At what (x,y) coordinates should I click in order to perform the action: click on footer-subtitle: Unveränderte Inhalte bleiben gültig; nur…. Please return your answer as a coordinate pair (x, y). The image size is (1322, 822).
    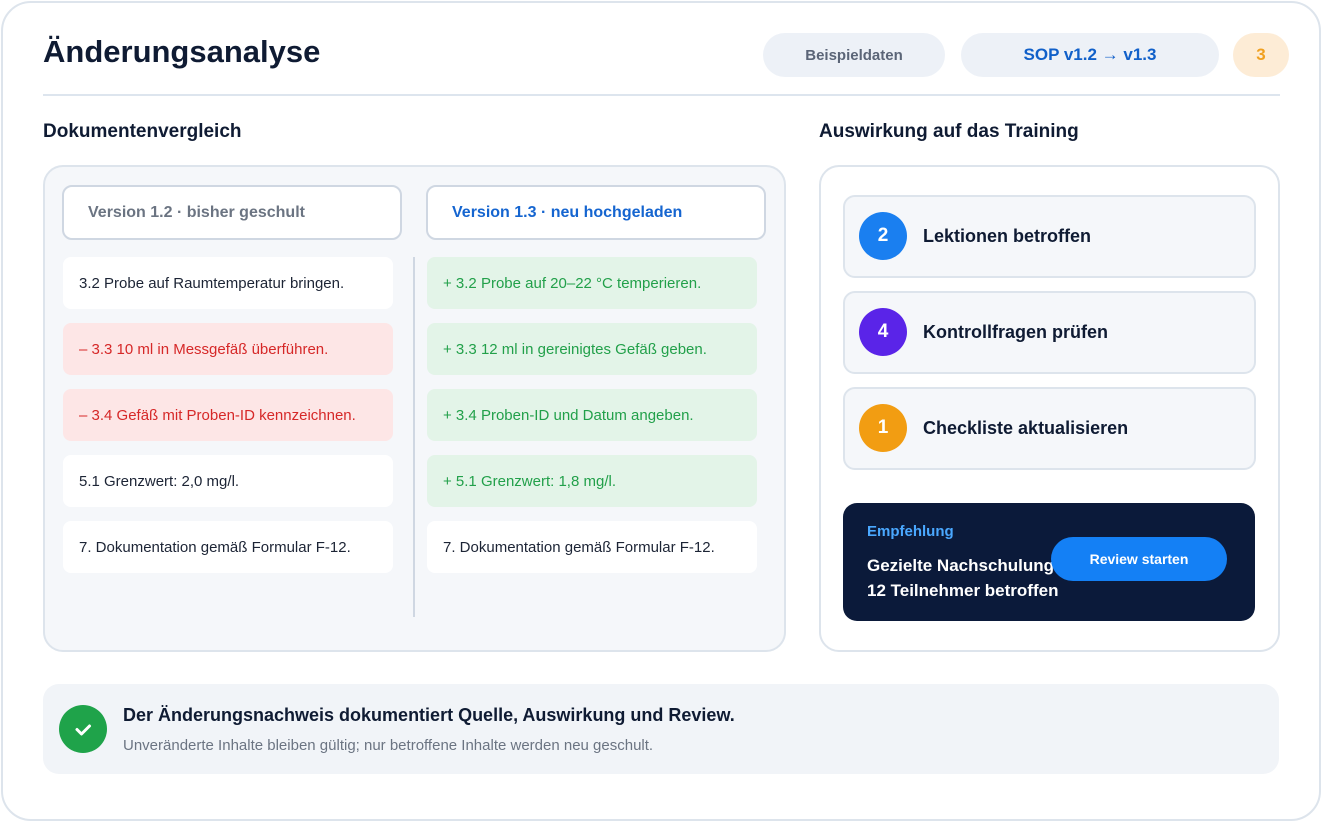
    Looking at the image, I should click on (388, 745).